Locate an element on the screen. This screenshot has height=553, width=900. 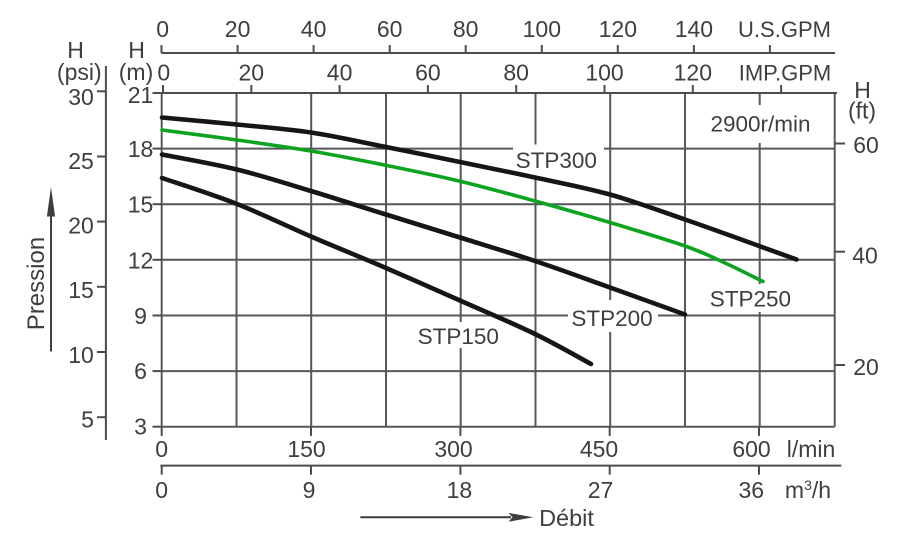
svg-text: 140 is located at coordinates (694, 29).